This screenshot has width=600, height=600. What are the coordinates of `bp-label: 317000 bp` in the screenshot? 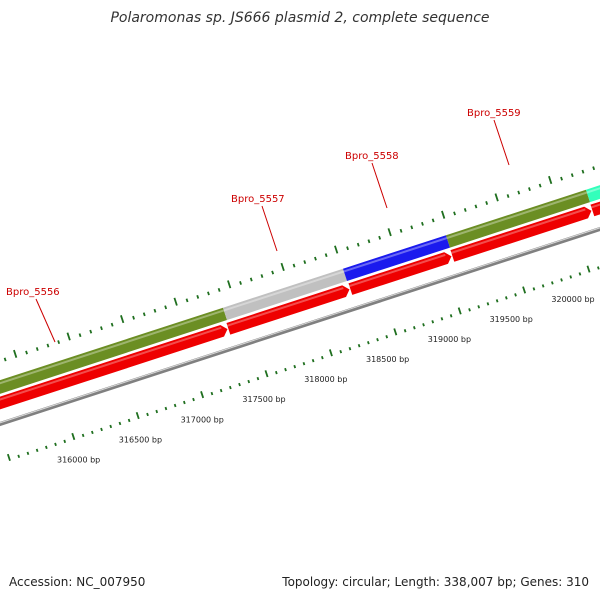 It's located at (202, 419).